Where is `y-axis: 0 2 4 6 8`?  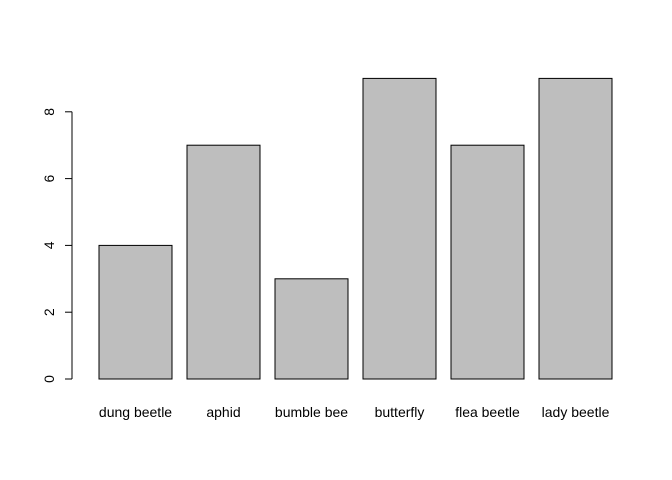 y-axis: 0 2 4 6 8 is located at coordinates (57, 245).